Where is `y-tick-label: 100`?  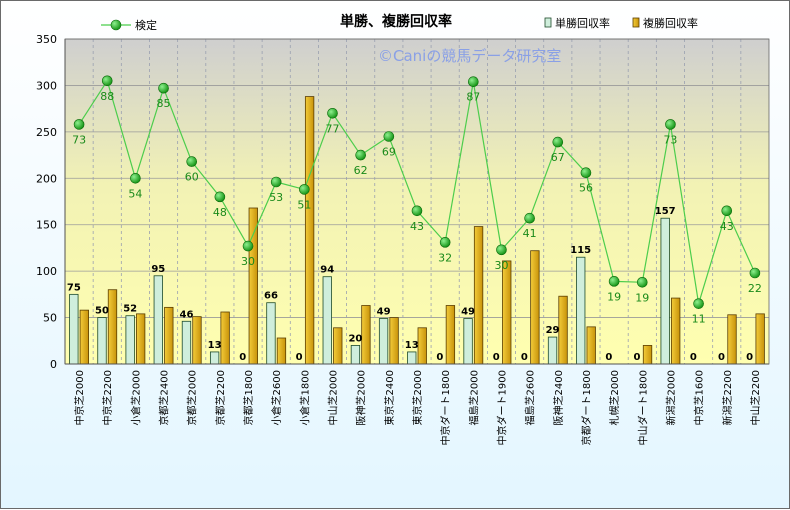 y-tick-label: 100 is located at coordinates (46, 271).